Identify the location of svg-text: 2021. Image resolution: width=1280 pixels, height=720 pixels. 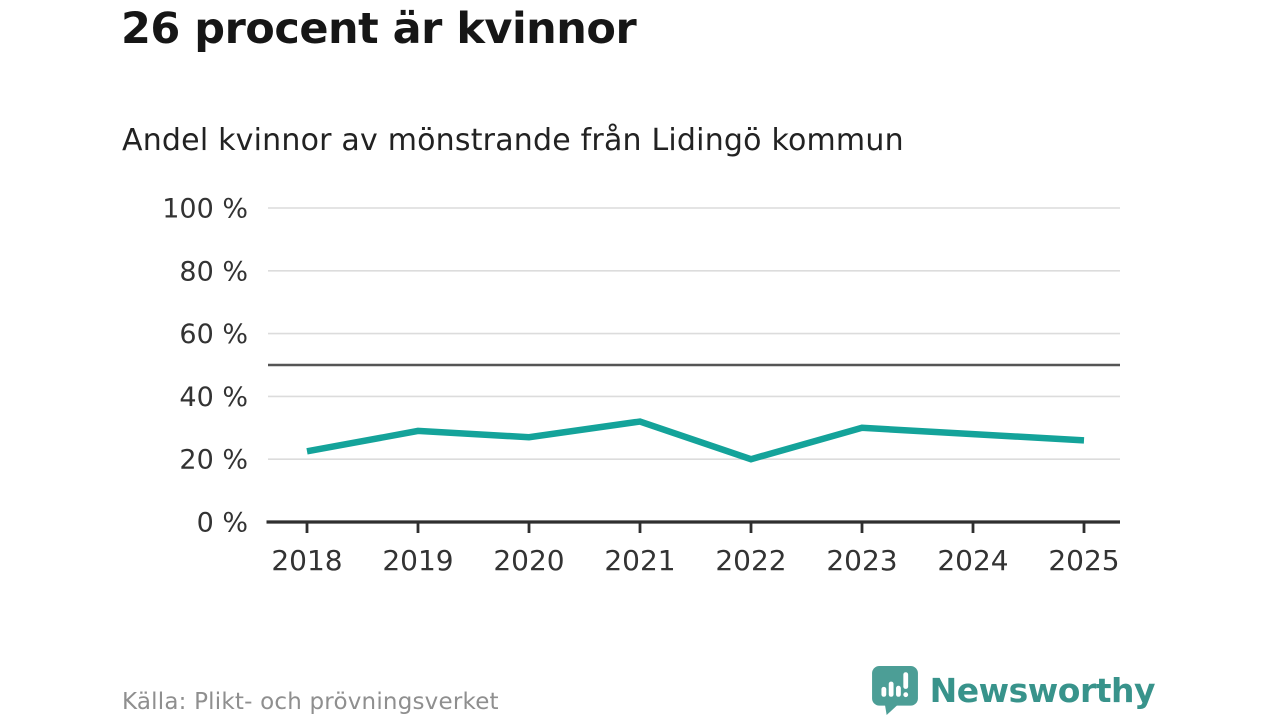
(639, 560).